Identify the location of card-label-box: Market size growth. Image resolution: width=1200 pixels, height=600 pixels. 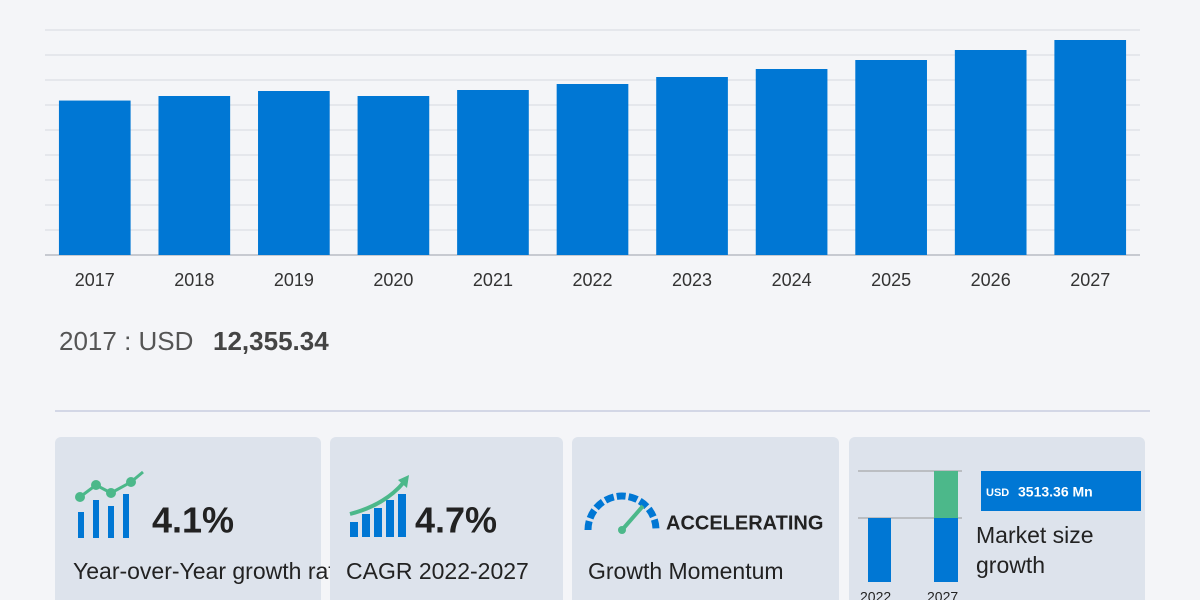
(1035, 550).